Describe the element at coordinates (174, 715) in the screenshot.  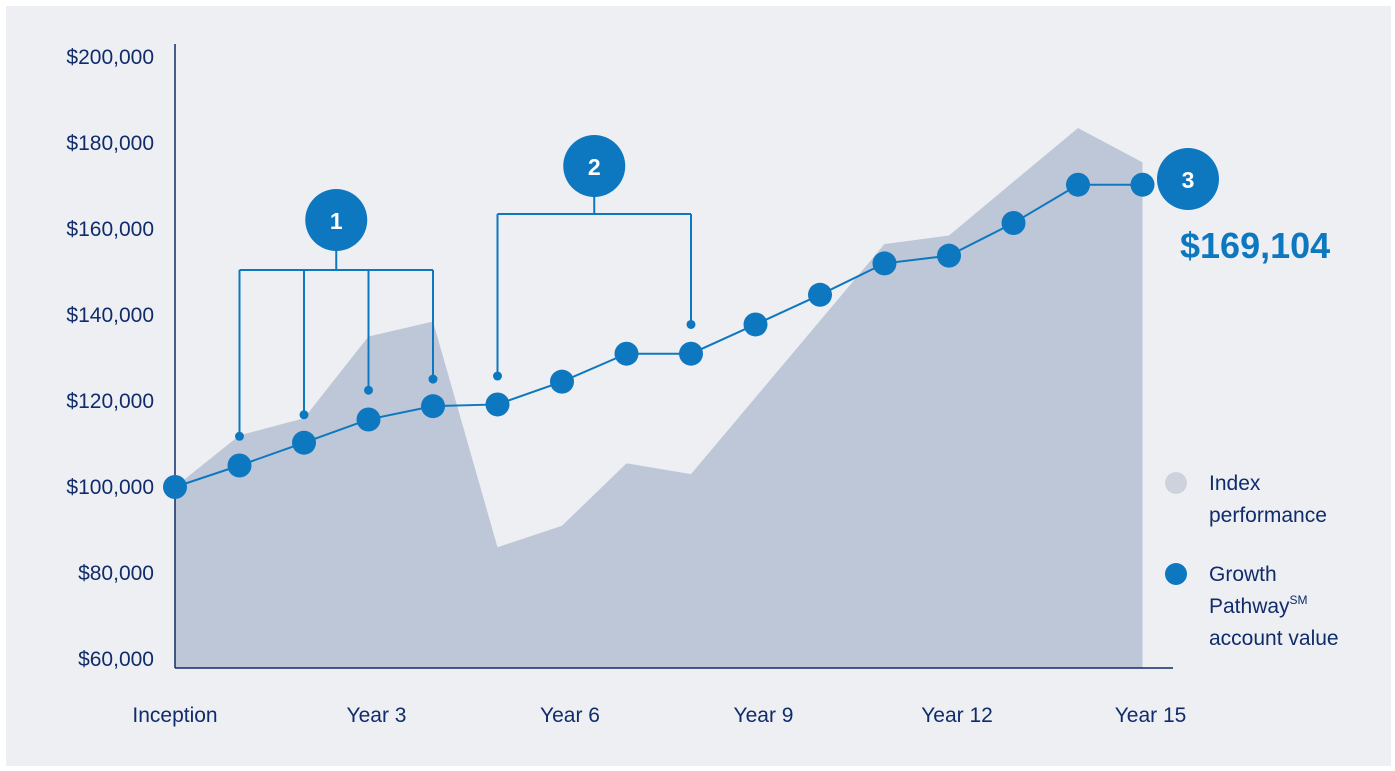
I see `x-tick-label: Inception` at that location.